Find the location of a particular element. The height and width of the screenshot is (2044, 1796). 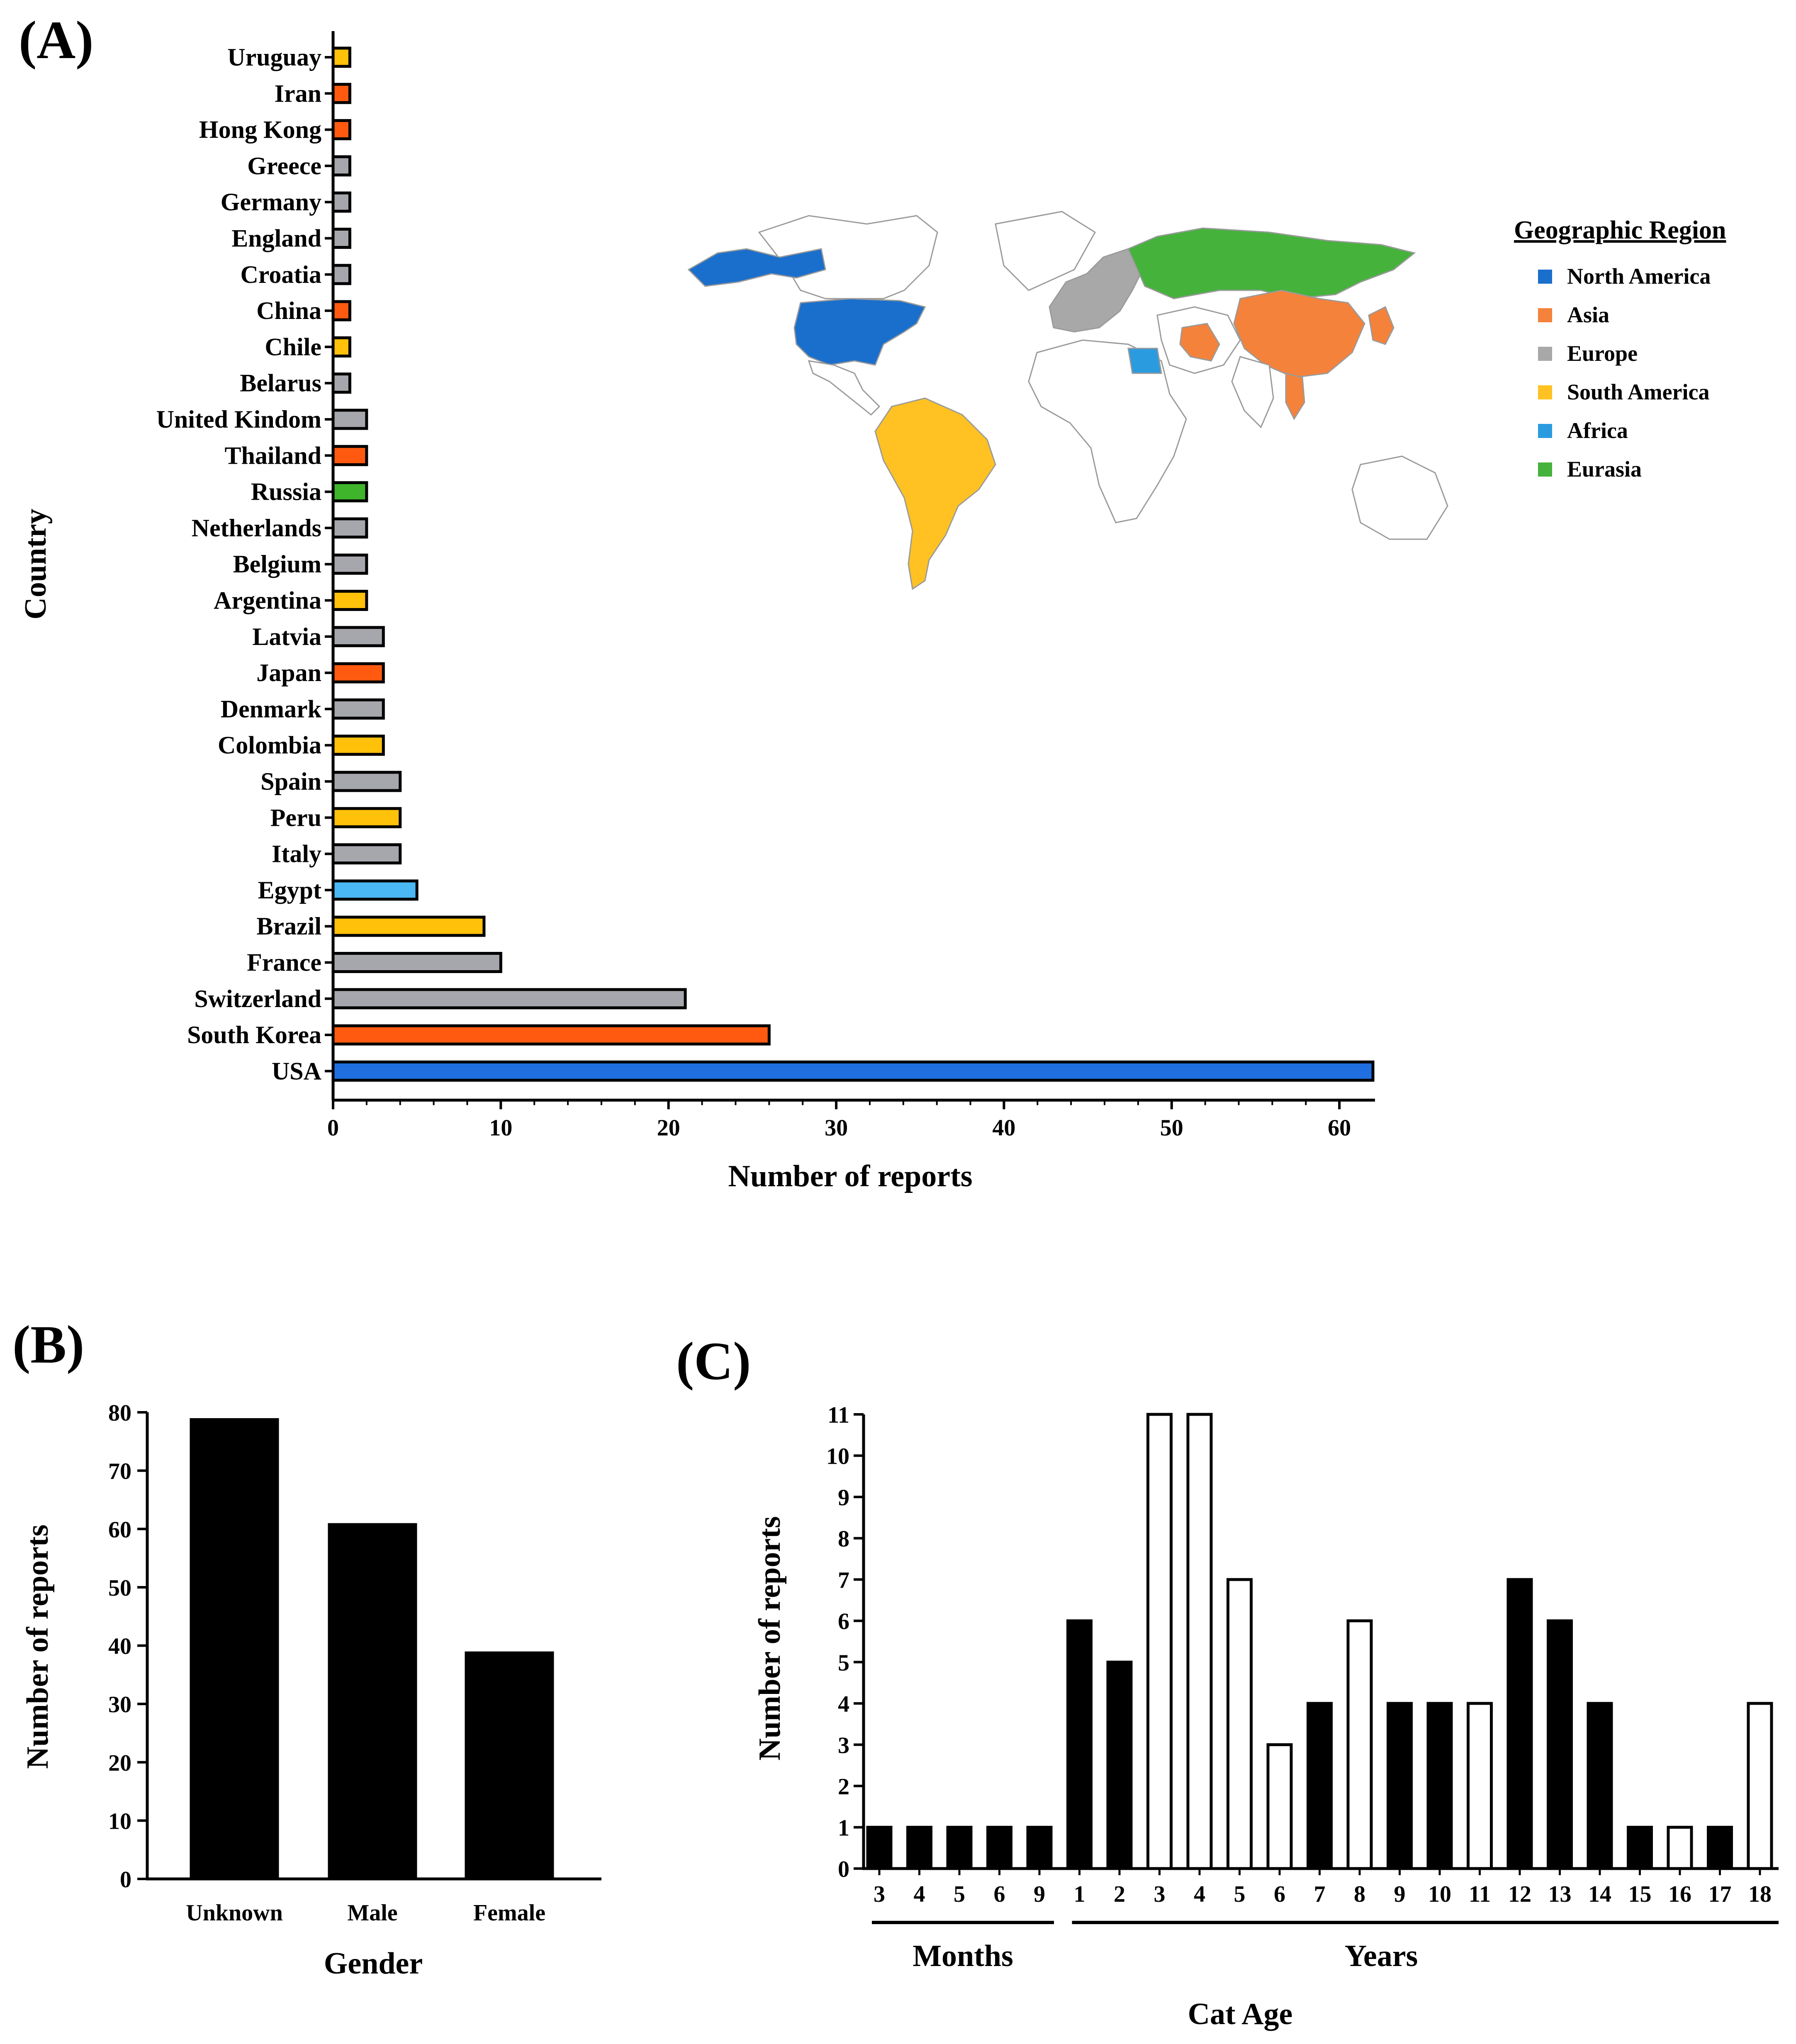

country-label: Netherlands is located at coordinates (256, 528).